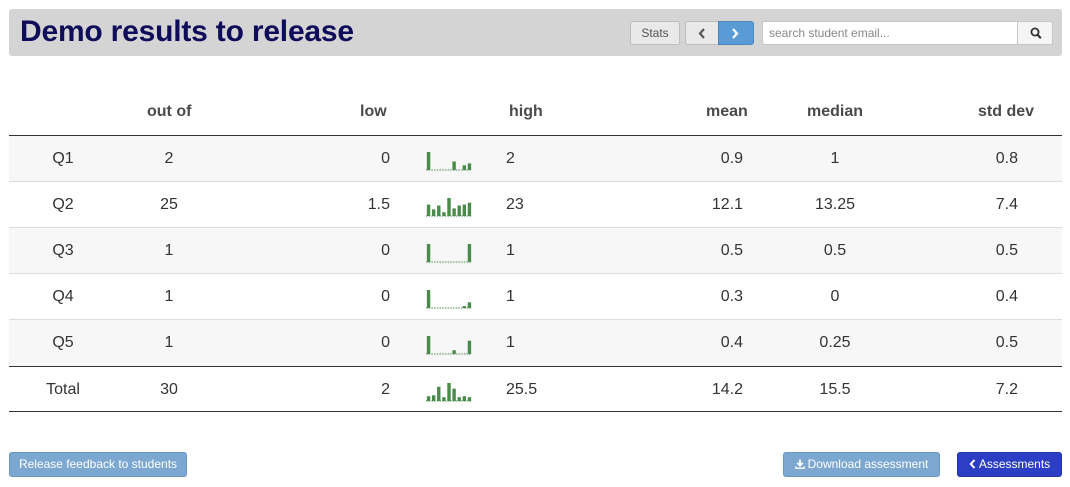 The image size is (1070, 487). What do you see at coordinates (63, 204) in the screenshot?
I see `question-label: Q2` at bounding box center [63, 204].